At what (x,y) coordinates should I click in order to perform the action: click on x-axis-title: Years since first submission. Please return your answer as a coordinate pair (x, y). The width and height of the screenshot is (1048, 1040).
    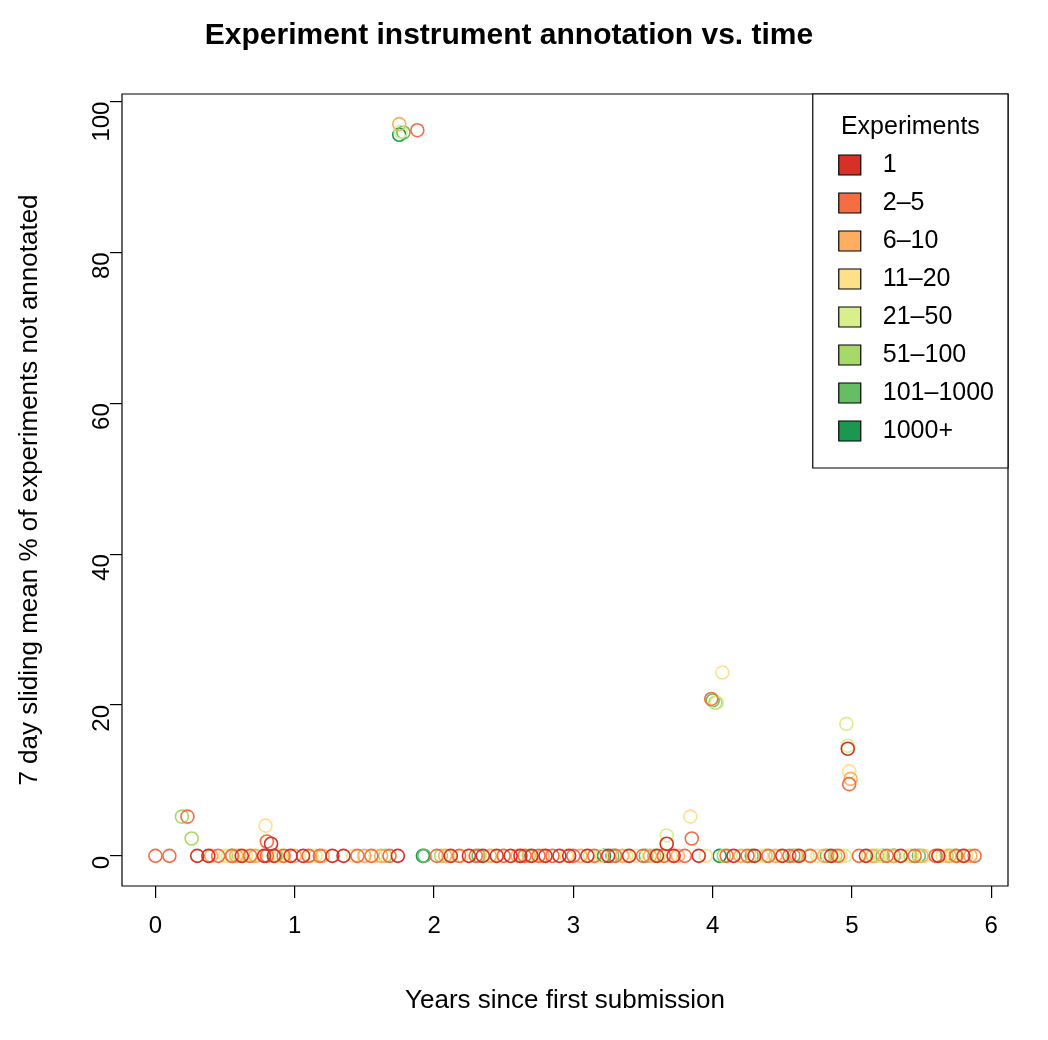
    Looking at the image, I should click on (565, 998).